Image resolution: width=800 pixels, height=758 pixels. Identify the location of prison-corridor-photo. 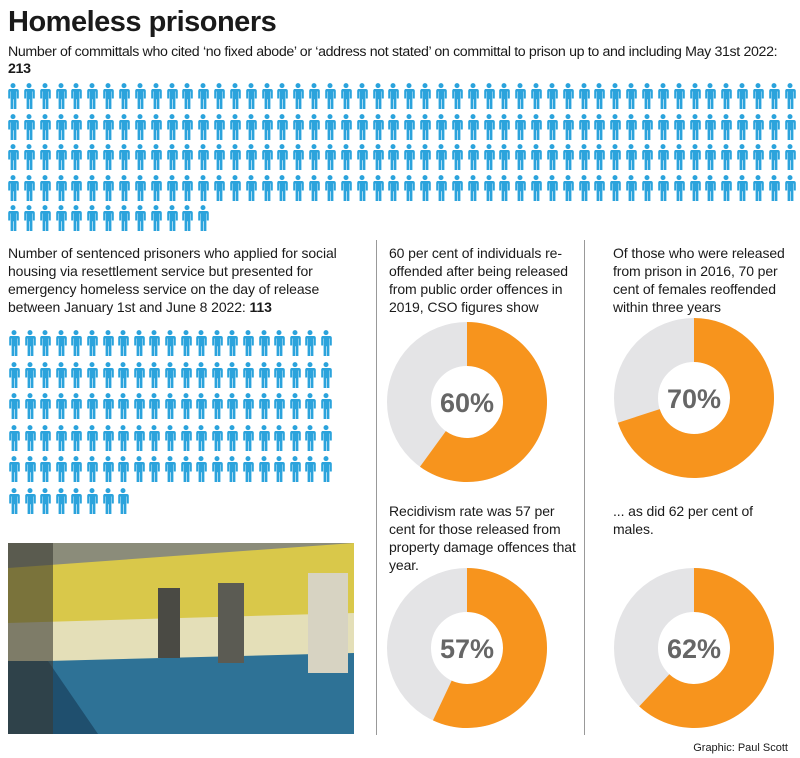
(181, 638).